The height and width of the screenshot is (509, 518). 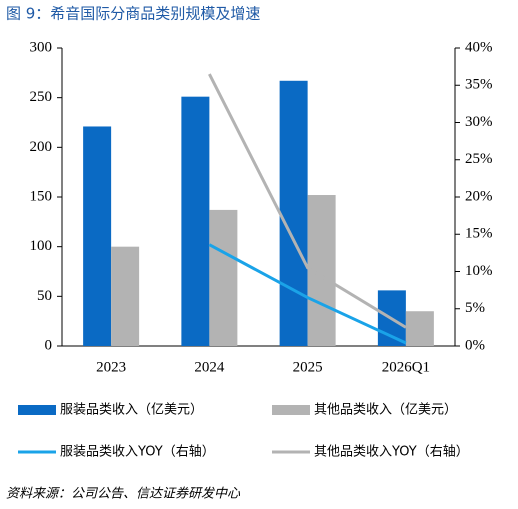 What do you see at coordinates (479, 47) in the screenshot?
I see `y2-tick-label: 40%` at bounding box center [479, 47].